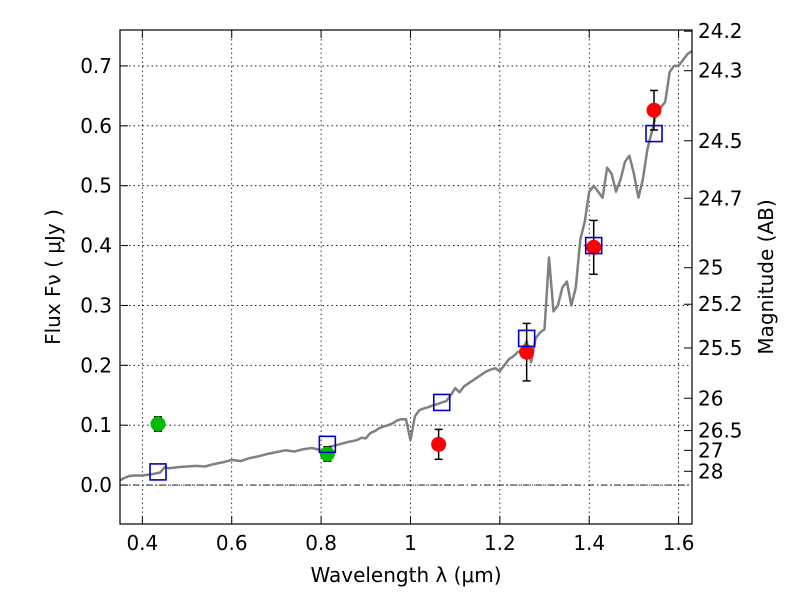 This screenshot has height=600, width=800. What do you see at coordinates (720, 31) in the screenshot?
I see `y2-tick-label: 24.2` at bounding box center [720, 31].